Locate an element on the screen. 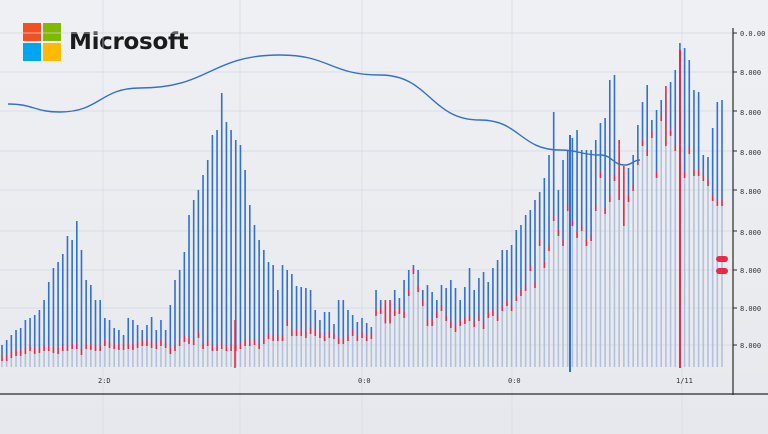 This screenshot has width=768, height=434. logo-square-green is located at coordinates (52, 32).